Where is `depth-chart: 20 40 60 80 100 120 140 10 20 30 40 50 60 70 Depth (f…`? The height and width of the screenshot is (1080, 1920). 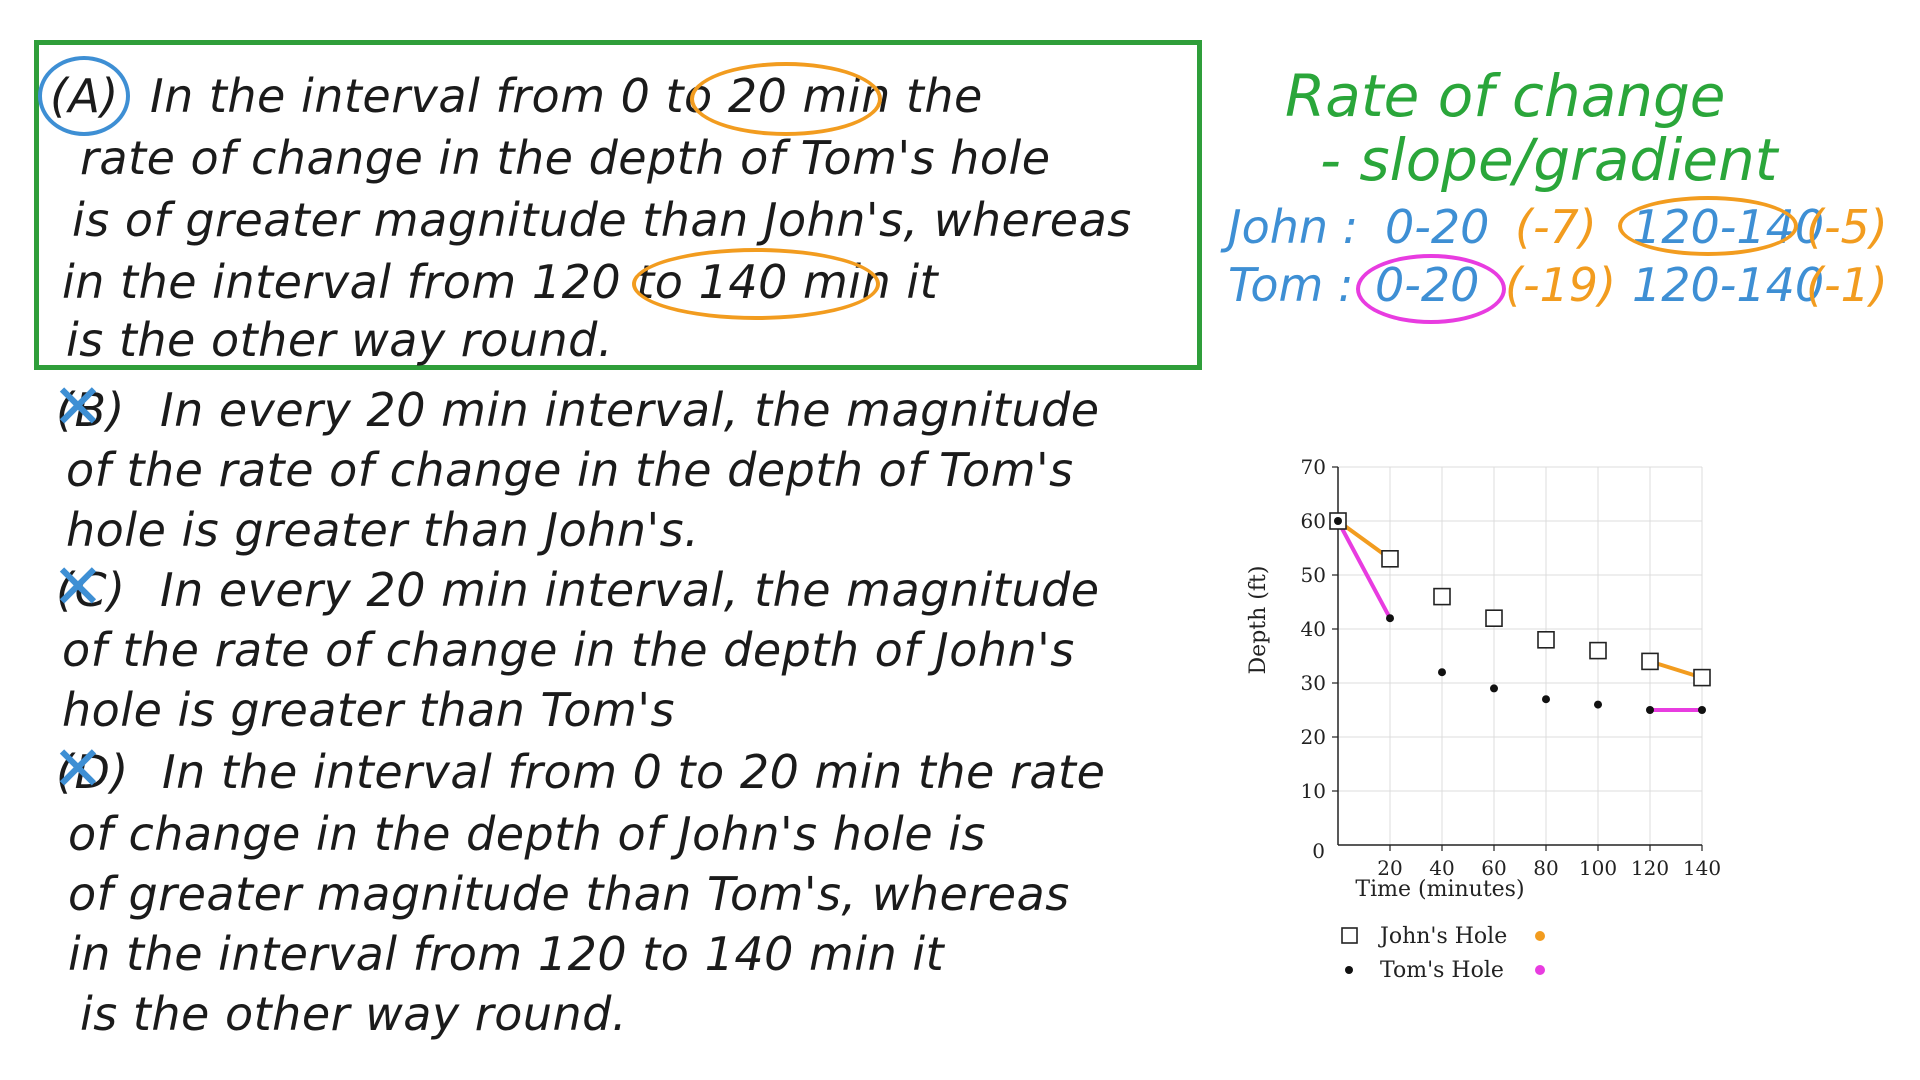
depth-chart: 20 40 60 80 100 120 140 10 20 30 40 50 60 70 Depth (f… is located at coordinates (1484, 719).